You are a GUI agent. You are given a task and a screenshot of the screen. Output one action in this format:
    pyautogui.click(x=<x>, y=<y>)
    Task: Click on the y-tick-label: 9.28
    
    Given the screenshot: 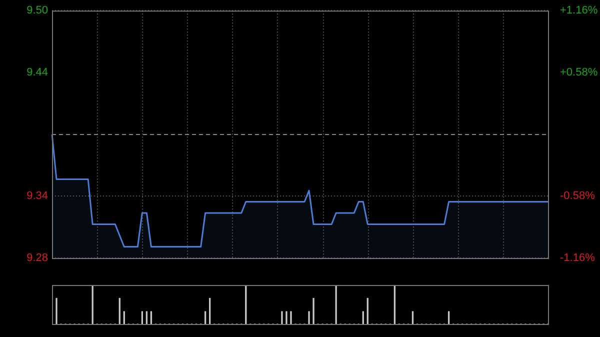 What is the action you would take?
    pyautogui.click(x=37, y=258)
    